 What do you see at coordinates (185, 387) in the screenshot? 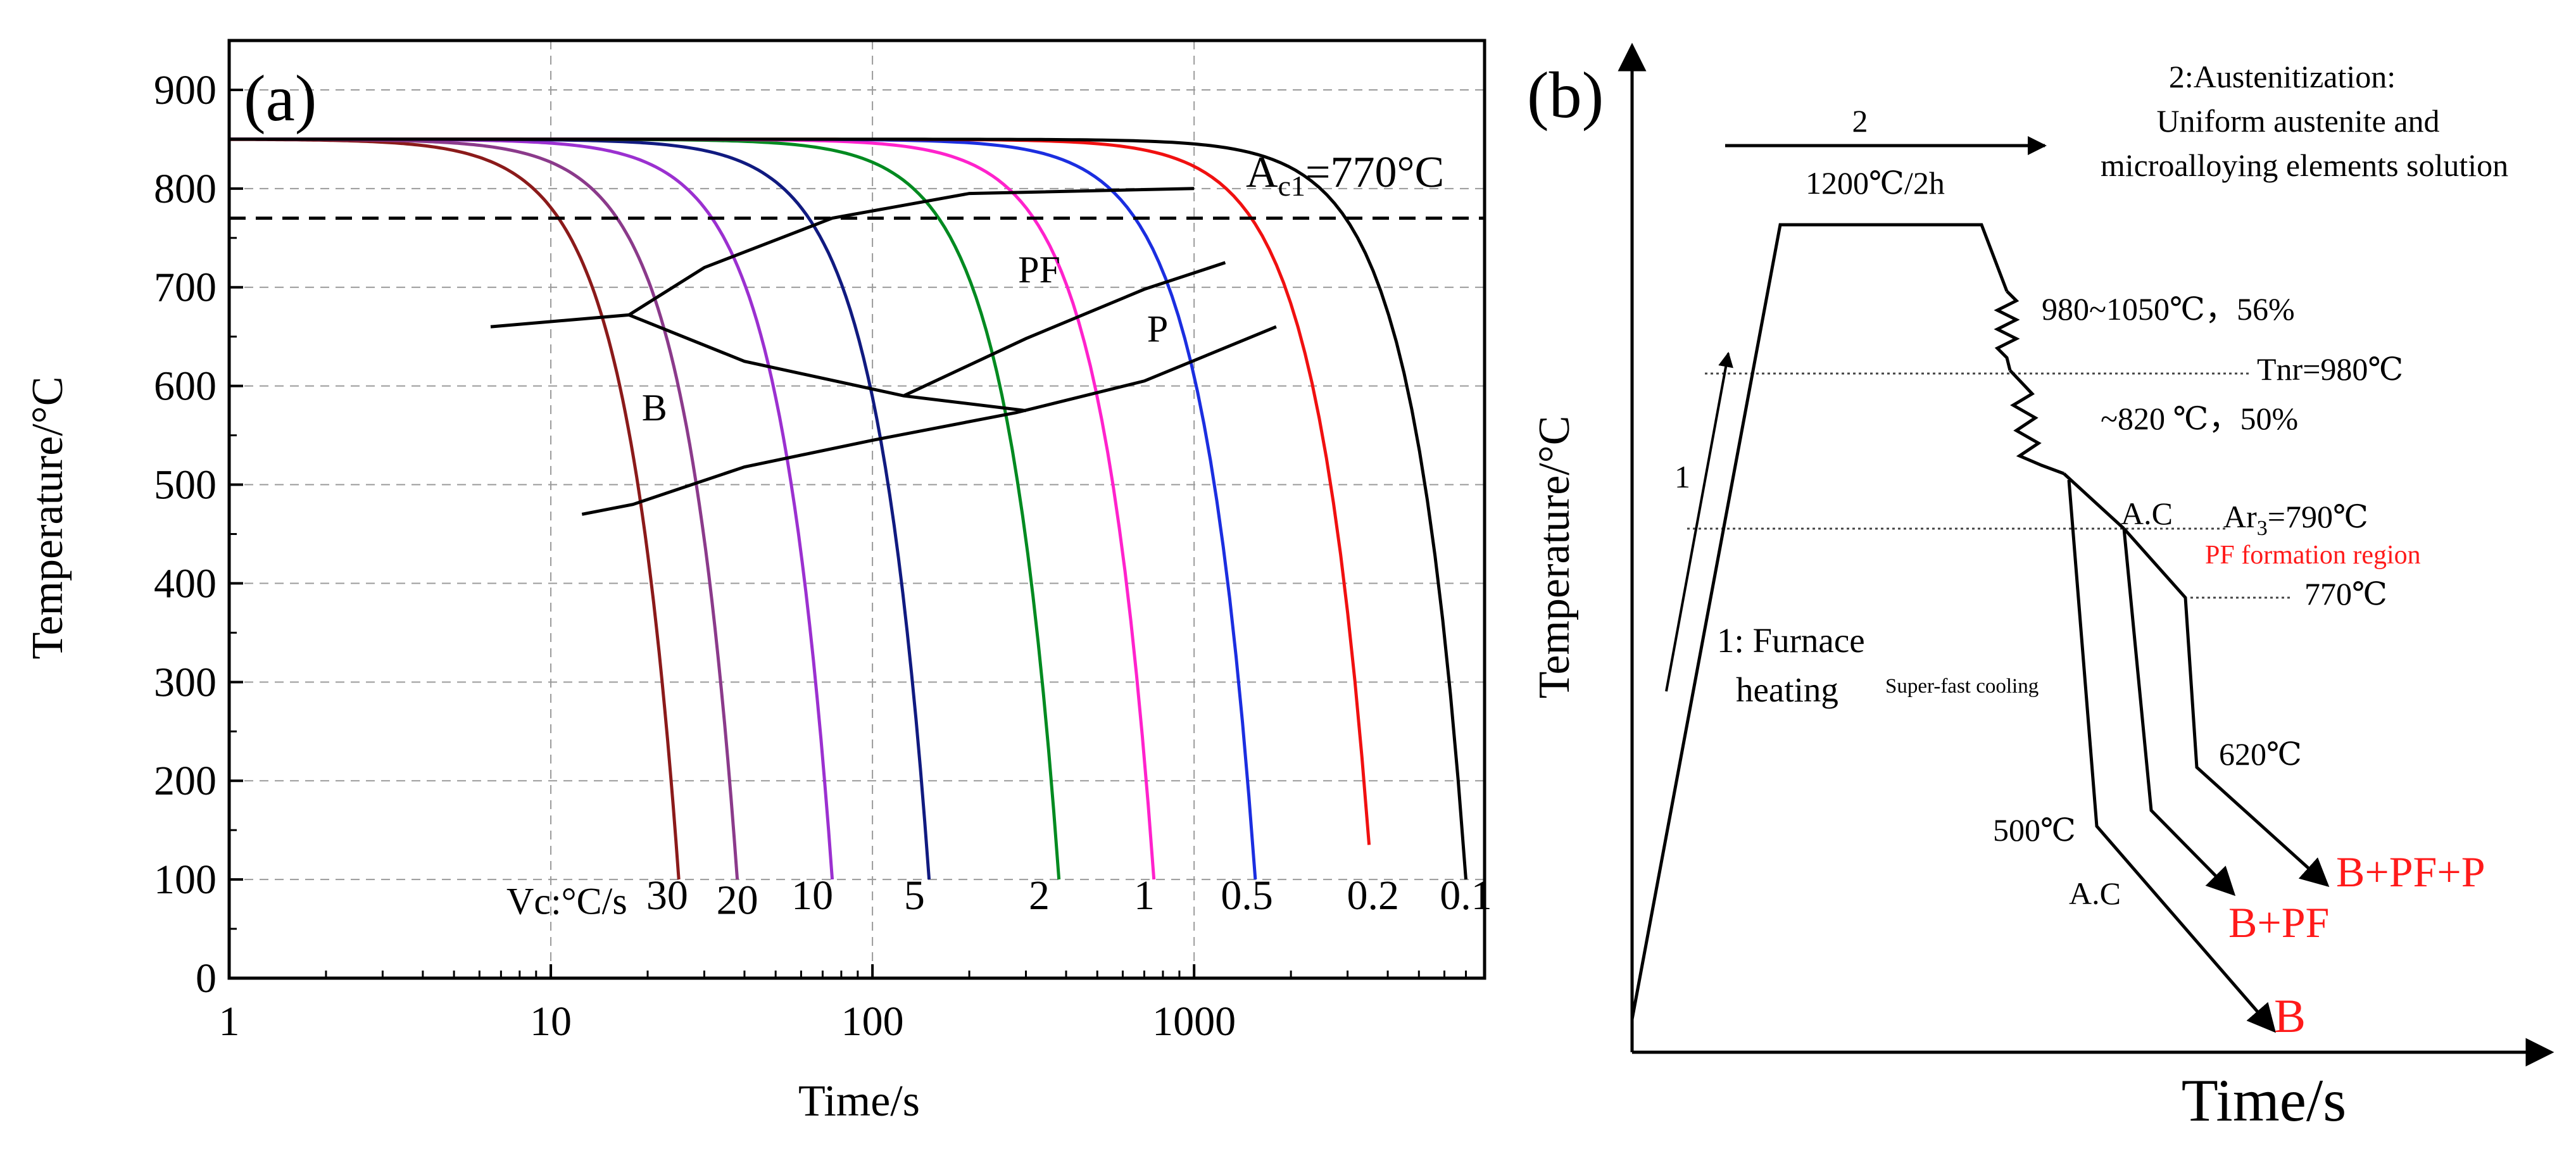
I see `y-tick-label: 600` at bounding box center [185, 387].